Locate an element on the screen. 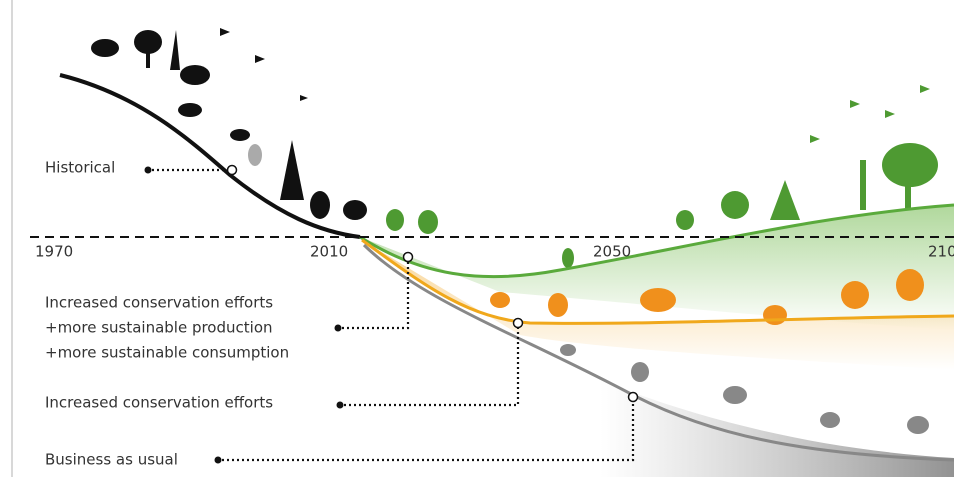 Image resolution: width=954 pixels, height=477 pixels. year-label: 1970 is located at coordinates (54, 252).